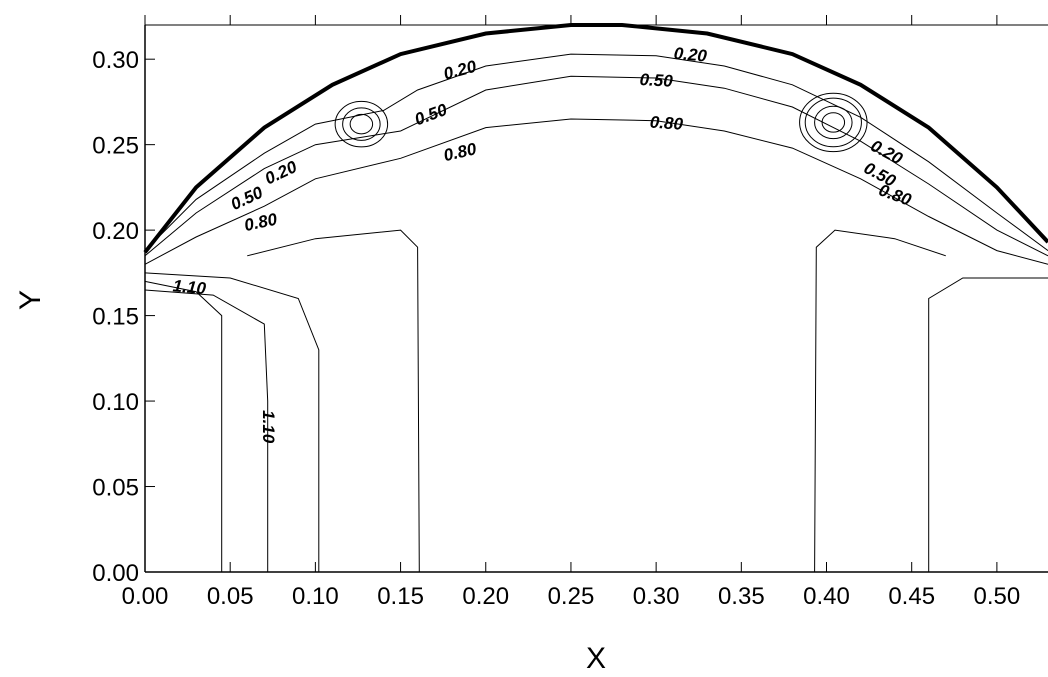  Describe the element at coordinates (315, 596) in the screenshot. I see `x-tick-label: 0.10` at that location.